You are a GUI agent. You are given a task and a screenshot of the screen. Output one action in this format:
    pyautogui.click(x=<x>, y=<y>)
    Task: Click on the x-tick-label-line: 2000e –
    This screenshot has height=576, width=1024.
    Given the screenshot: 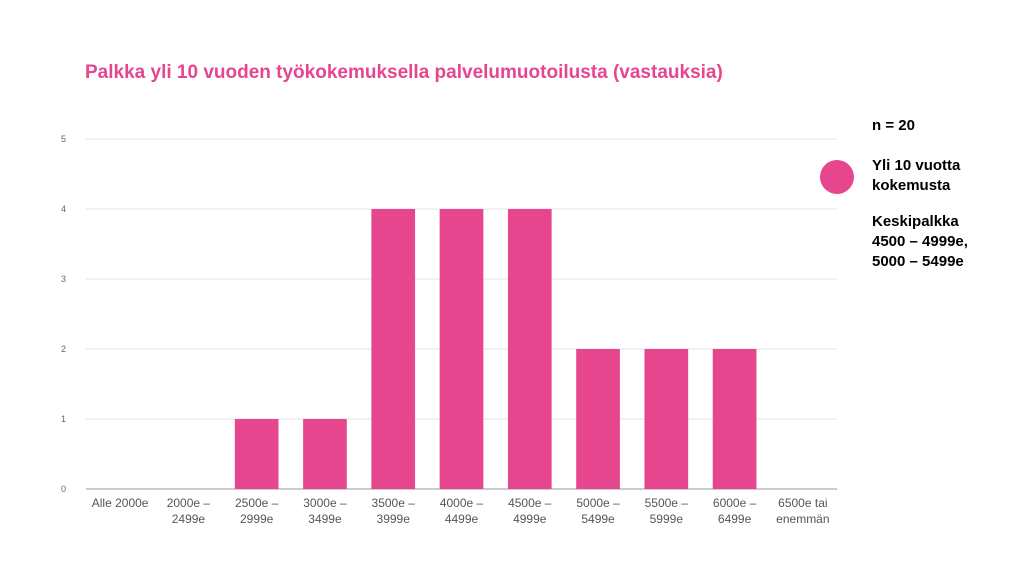 What is the action you would take?
    pyautogui.click(x=189, y=503)
    